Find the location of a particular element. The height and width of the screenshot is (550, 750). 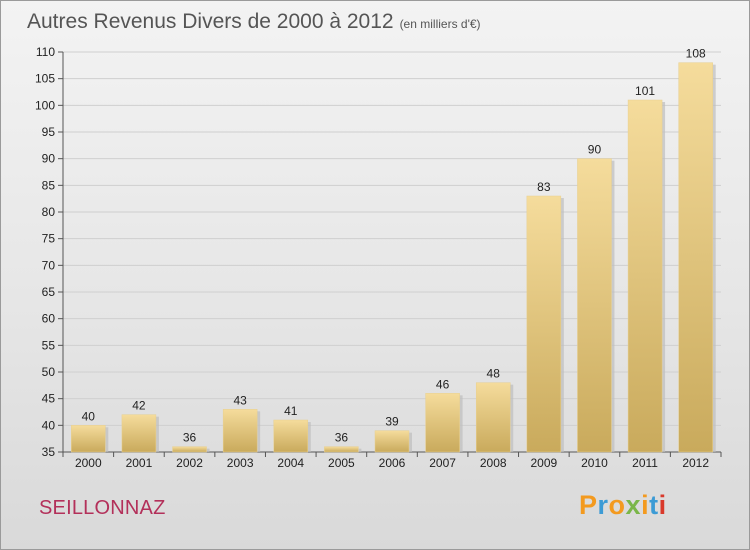

y-tick-label: 35 is located at coordinates (49, 452).